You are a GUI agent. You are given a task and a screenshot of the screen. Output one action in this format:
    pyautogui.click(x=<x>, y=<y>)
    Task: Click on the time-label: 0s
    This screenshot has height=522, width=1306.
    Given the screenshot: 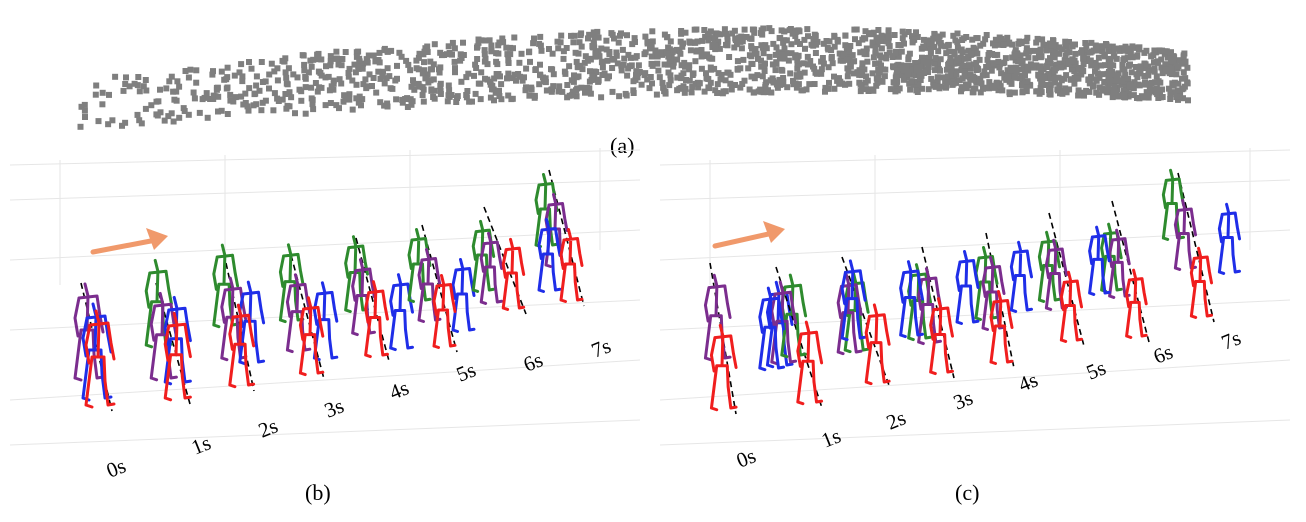 What is the action you would take?
    pyautogui.click(x=746, y=457)
    